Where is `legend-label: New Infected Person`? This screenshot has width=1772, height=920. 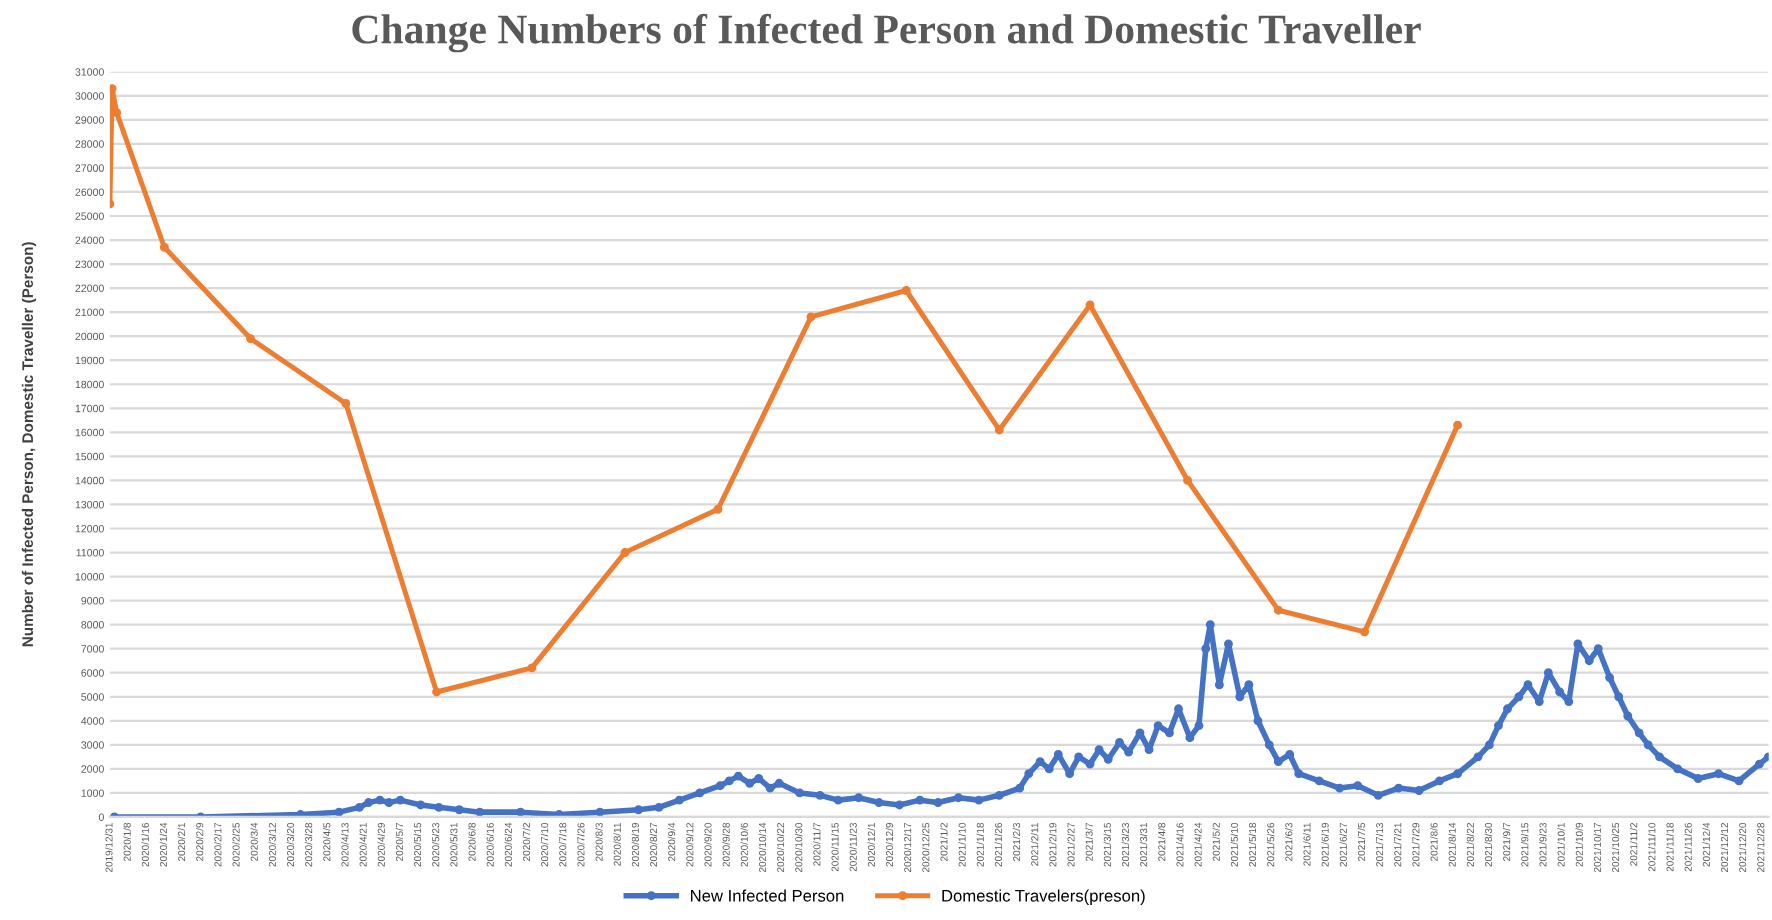 legend-label: New Infected Person is located at coordinates (767, 895).